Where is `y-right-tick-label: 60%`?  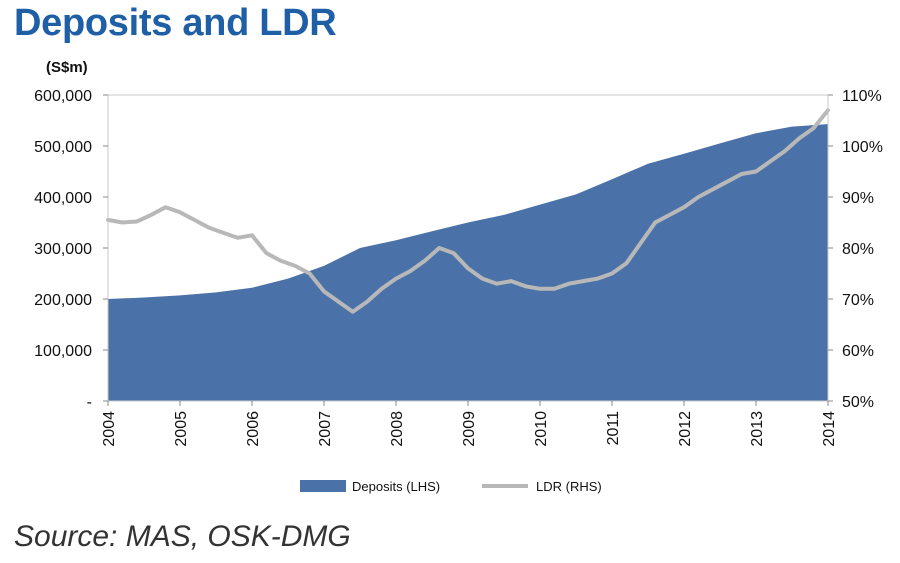 y-right-tick-label: 60% is located at coordinates (858, 351).